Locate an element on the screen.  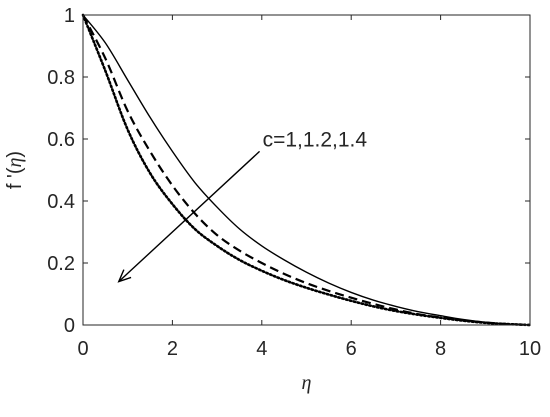
y-axis-label-symbol: η is located at coordinates (15, 163).